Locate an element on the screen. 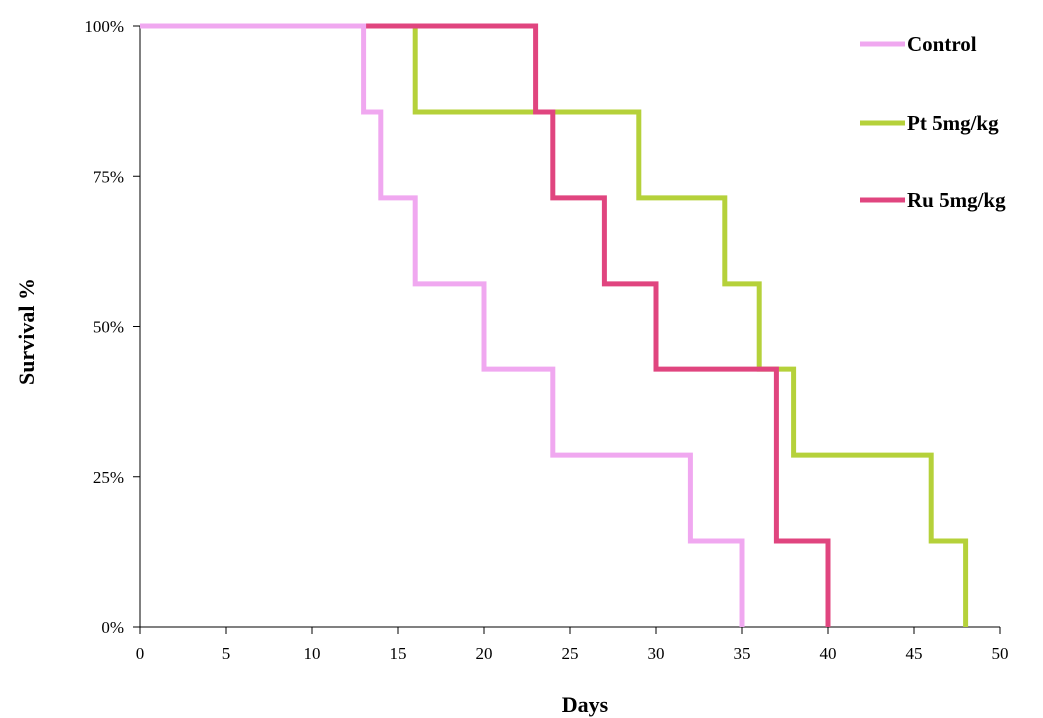 This screenshot has height=718, width=1043. y-tick-label: 25% is located at coordinates (108, 477).